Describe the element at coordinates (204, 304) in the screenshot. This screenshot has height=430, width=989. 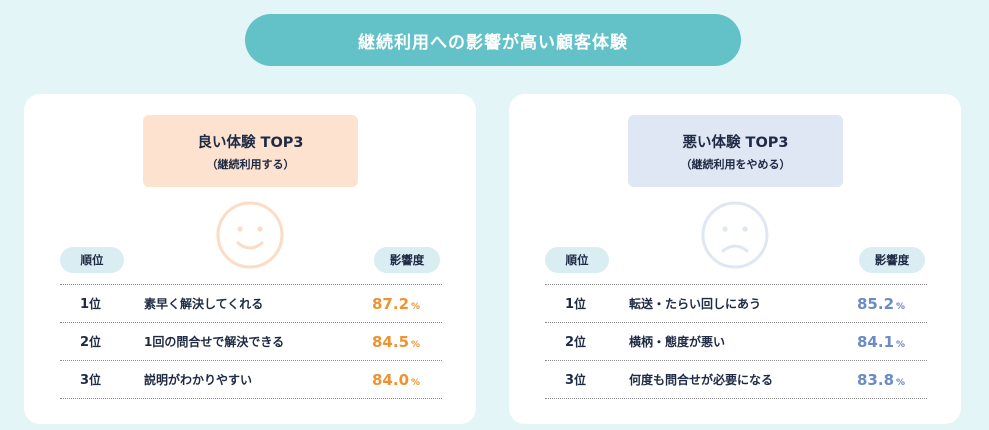
I see `experience-label: 素早く解決してくれる` at that location.